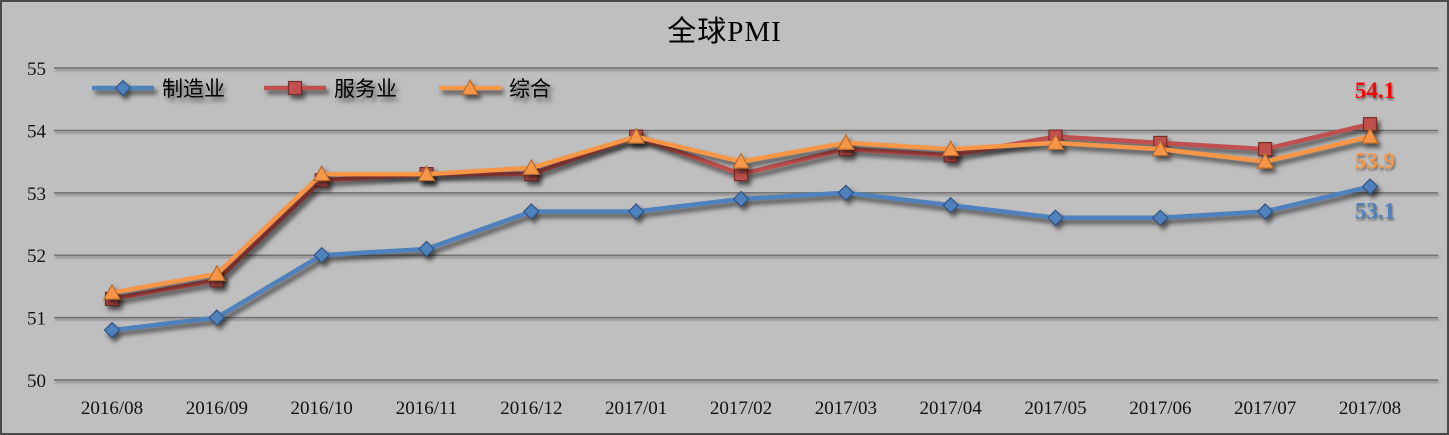 The image size is (1449, 435). Describe the element at coordinates (846, 408) in the screenshot. I see `x-axis-label-7: 2017/03` at that location.